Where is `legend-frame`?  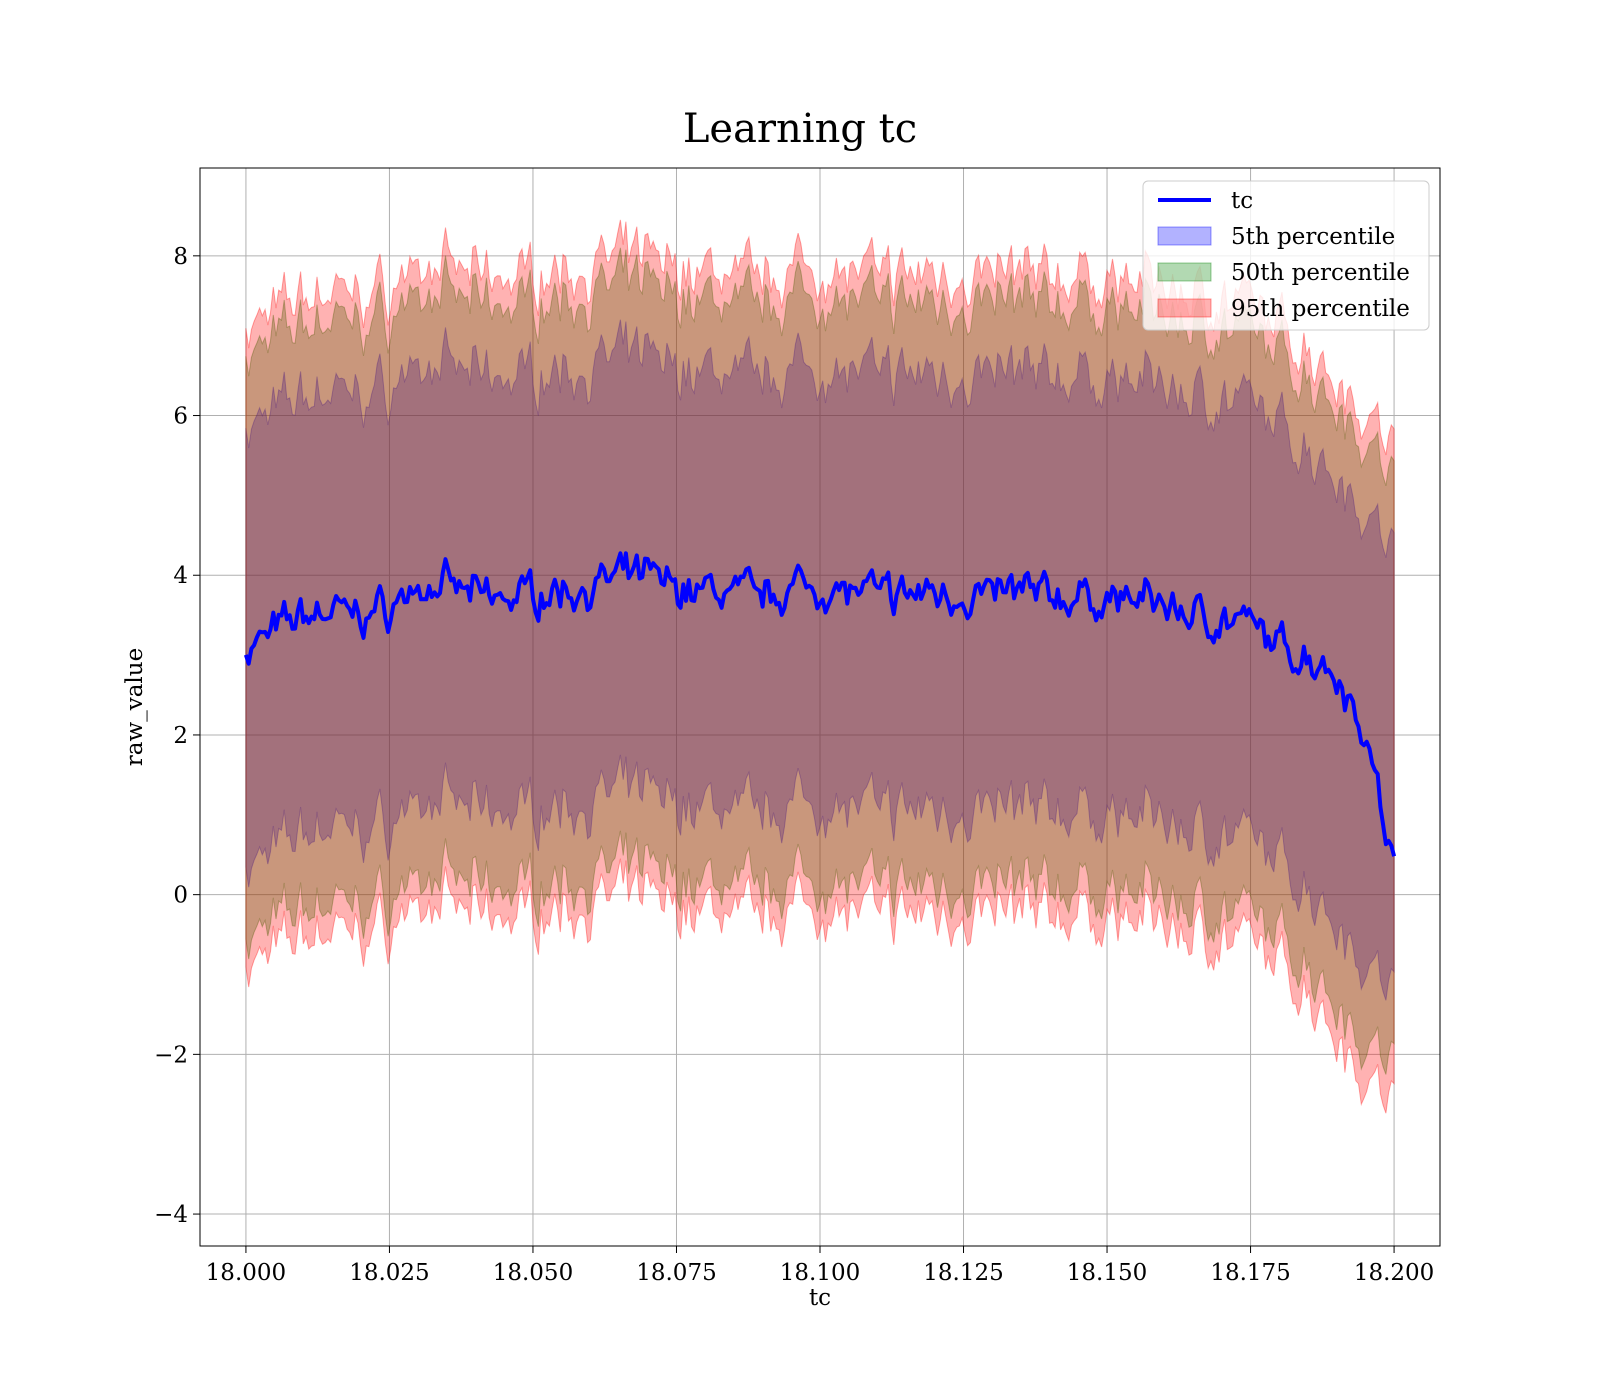
legend-frame is located at coordinates (1286, 255).